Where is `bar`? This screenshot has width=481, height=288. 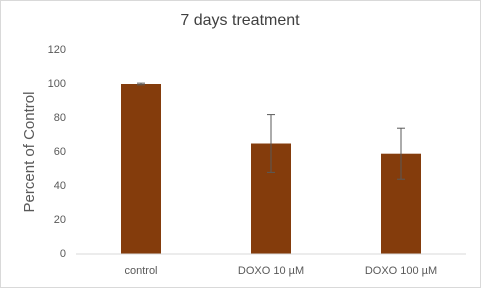 bar is located at coordinates (141, 169).